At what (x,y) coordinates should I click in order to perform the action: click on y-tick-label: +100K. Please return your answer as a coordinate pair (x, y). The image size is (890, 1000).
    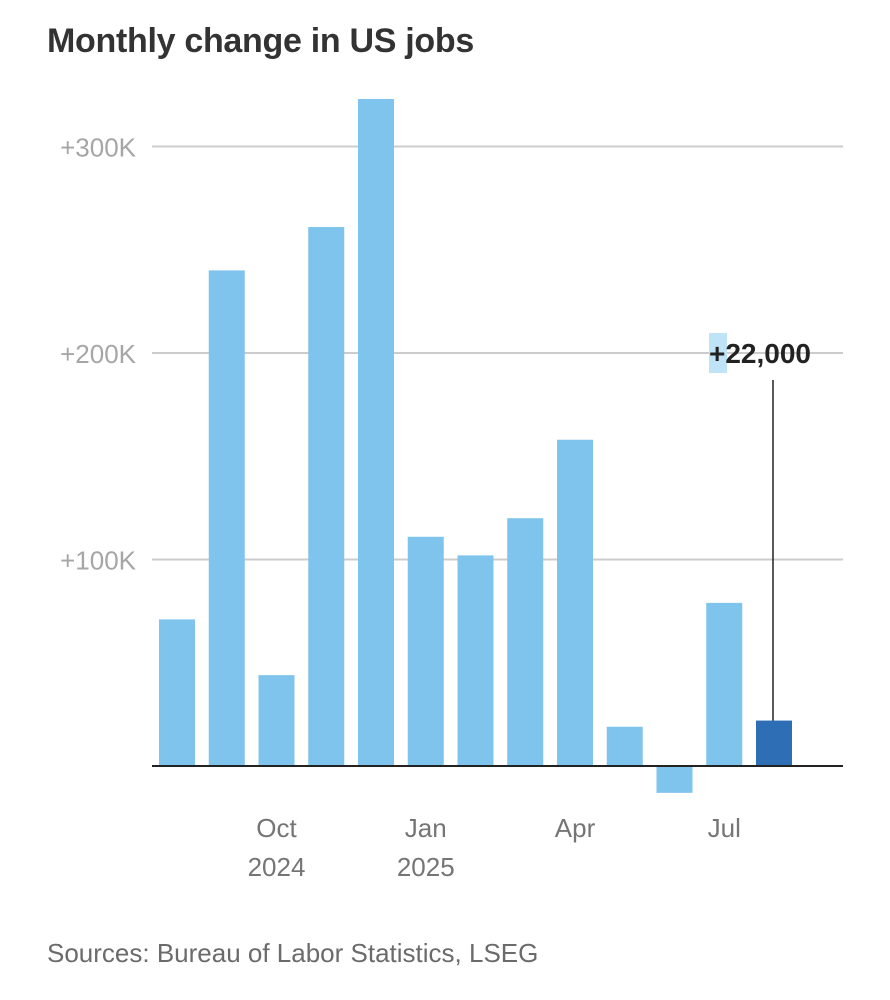
    Looking at the image, I should click on (98, 561).